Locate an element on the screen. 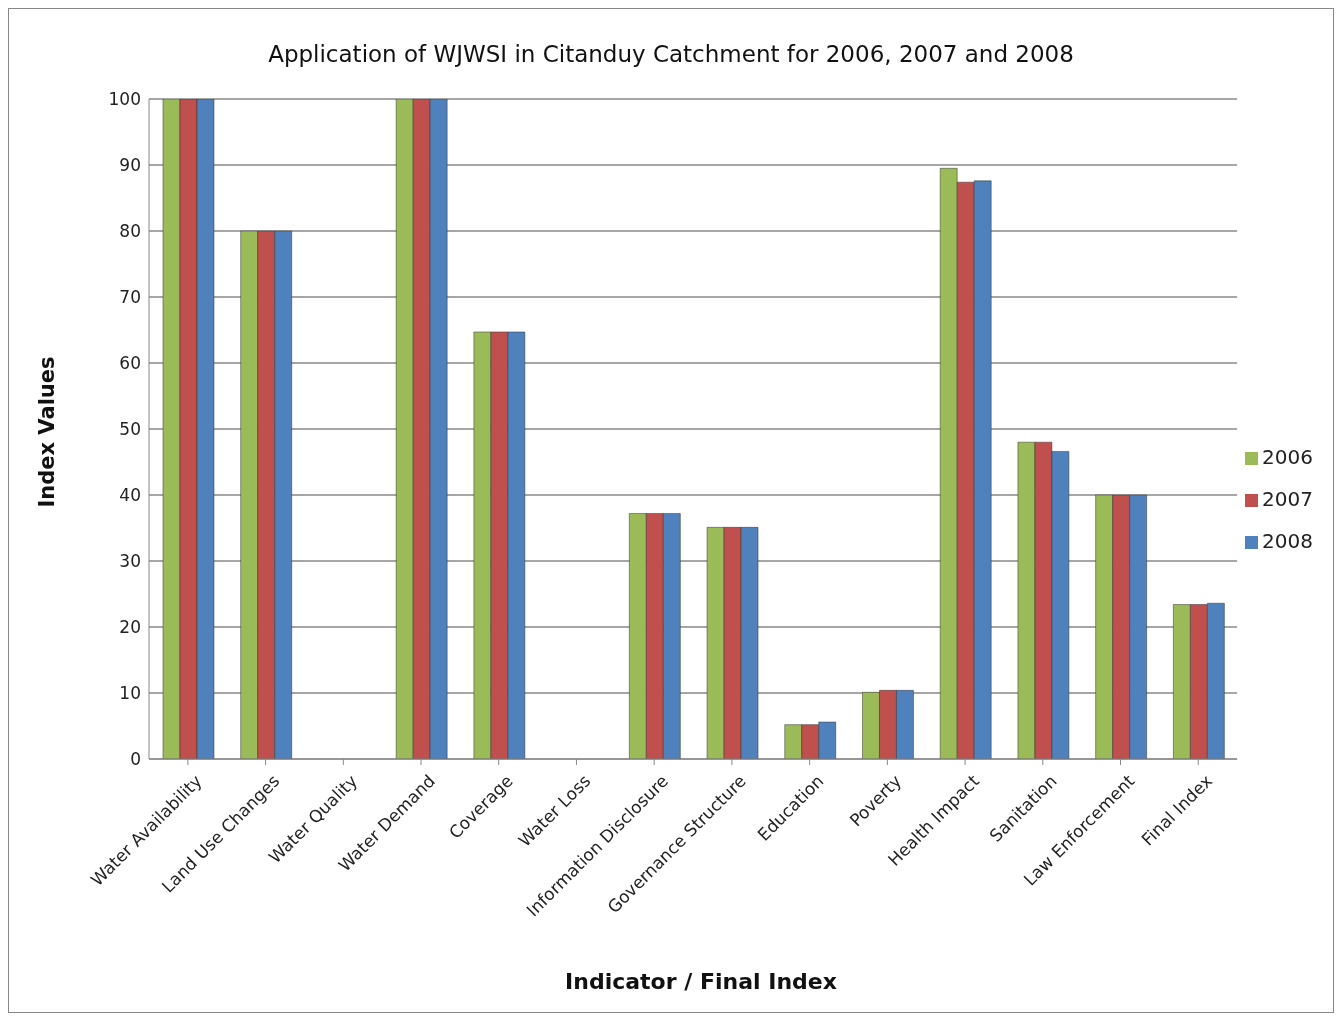 Image resolution: width=1342 pixels, height=1021 pixels. x-axis-title: Indicator / Final Index is located at coordinates (701, 981).